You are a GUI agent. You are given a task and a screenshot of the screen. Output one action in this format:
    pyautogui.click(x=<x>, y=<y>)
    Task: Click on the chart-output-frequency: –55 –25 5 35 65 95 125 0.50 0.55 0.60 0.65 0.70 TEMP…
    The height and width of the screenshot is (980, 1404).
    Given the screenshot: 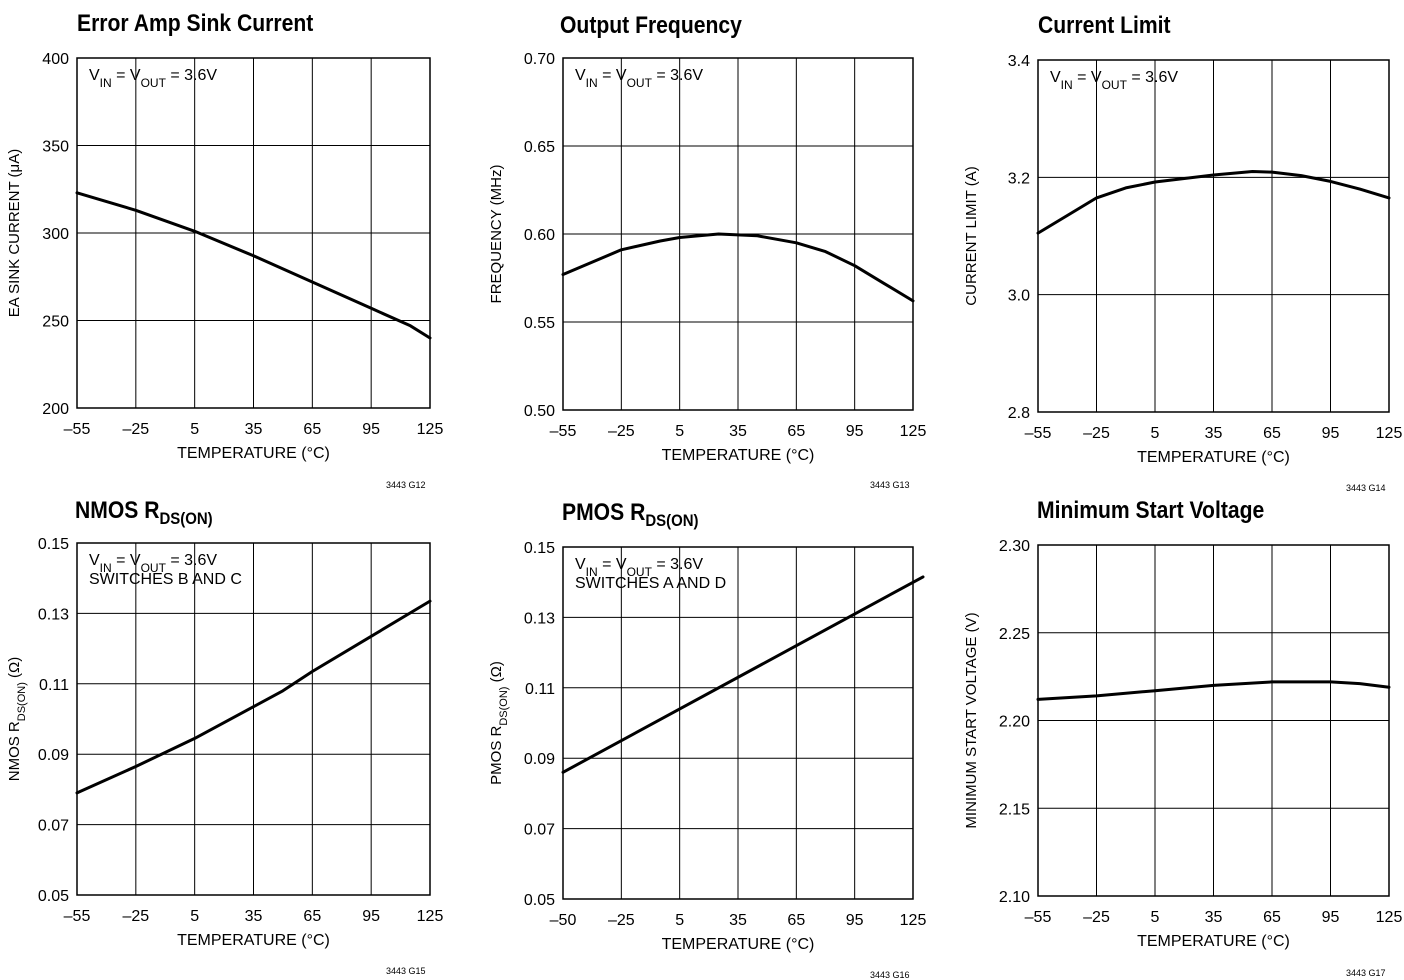 What is the action you would take?
    pyautogui.click(x=707, y=257)
    